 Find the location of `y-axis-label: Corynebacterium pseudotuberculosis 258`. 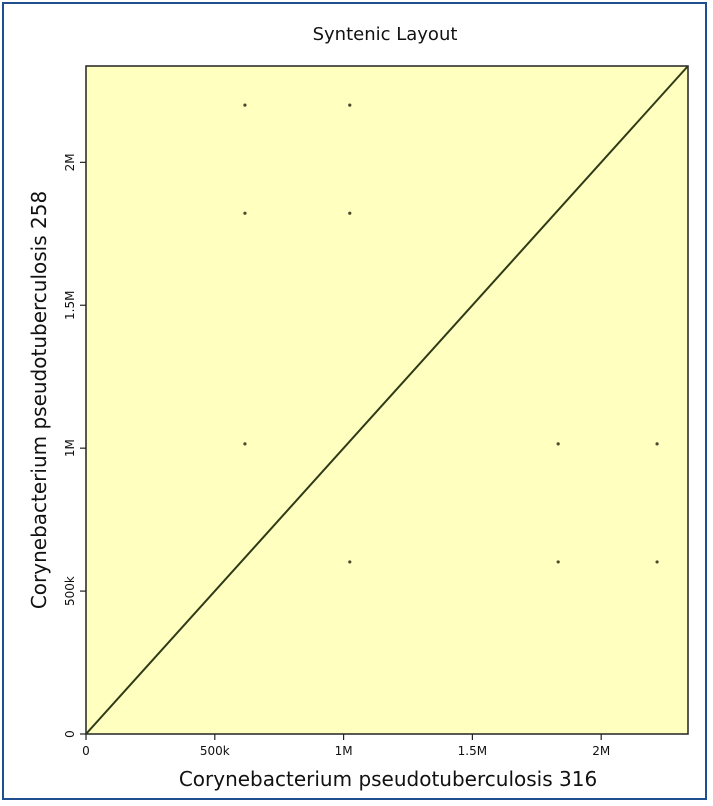

y-axis-label: Corynebacterium pseudotuberculosis 258 is located at coordinates (39, 400).